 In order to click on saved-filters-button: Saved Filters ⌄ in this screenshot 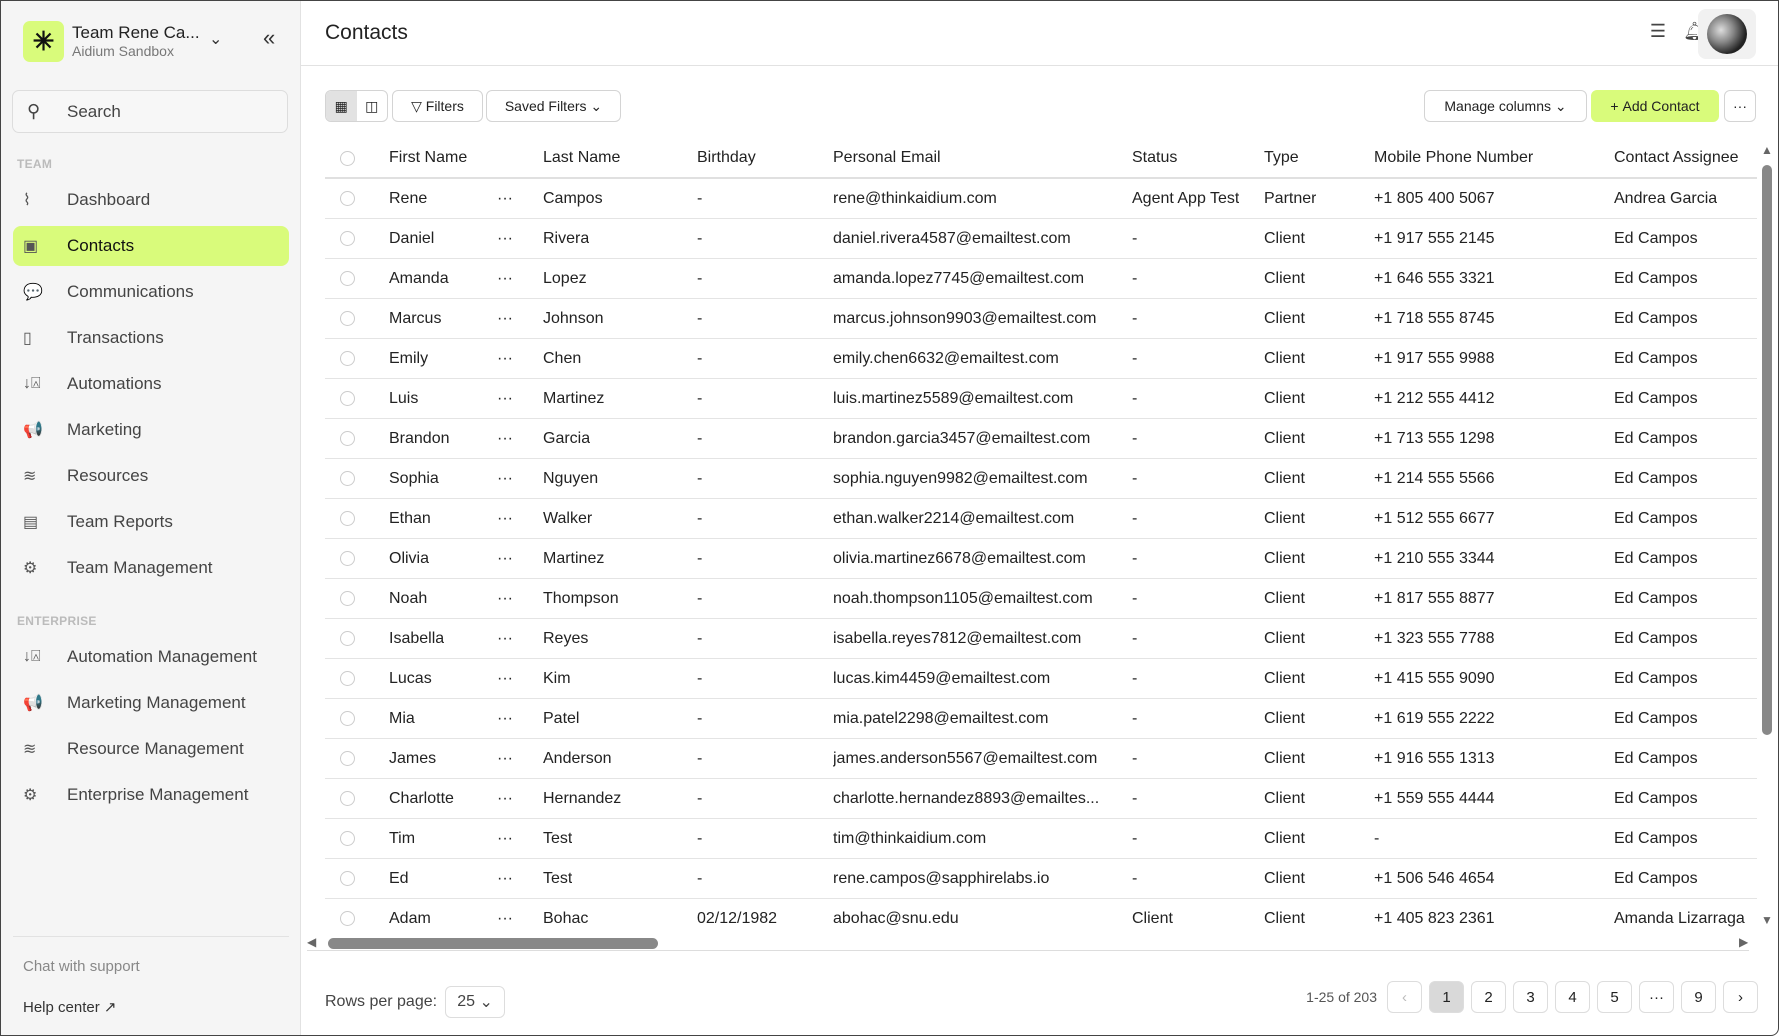, I will do `click(553, 106)`.